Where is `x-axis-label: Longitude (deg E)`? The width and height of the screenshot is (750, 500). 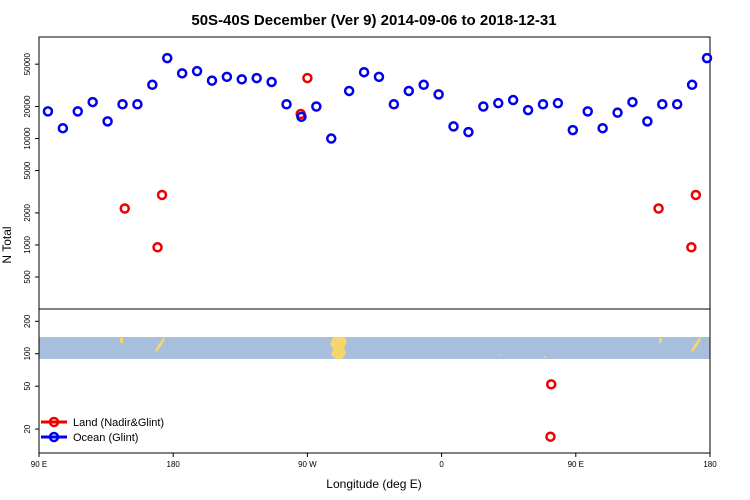 x-axis-label: Longitude (deg E) is located at coordinates (373, 484).